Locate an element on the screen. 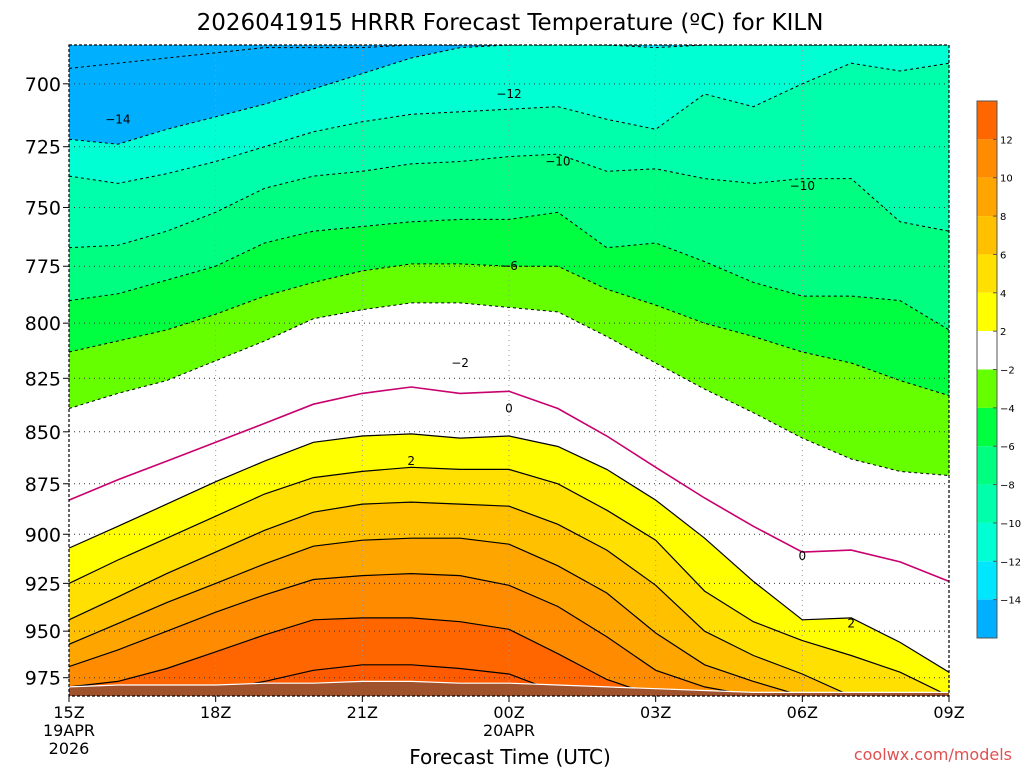 This screenshot has height=768, width=1024. isotherm-line-m8 is located at coordinates (509, 201).